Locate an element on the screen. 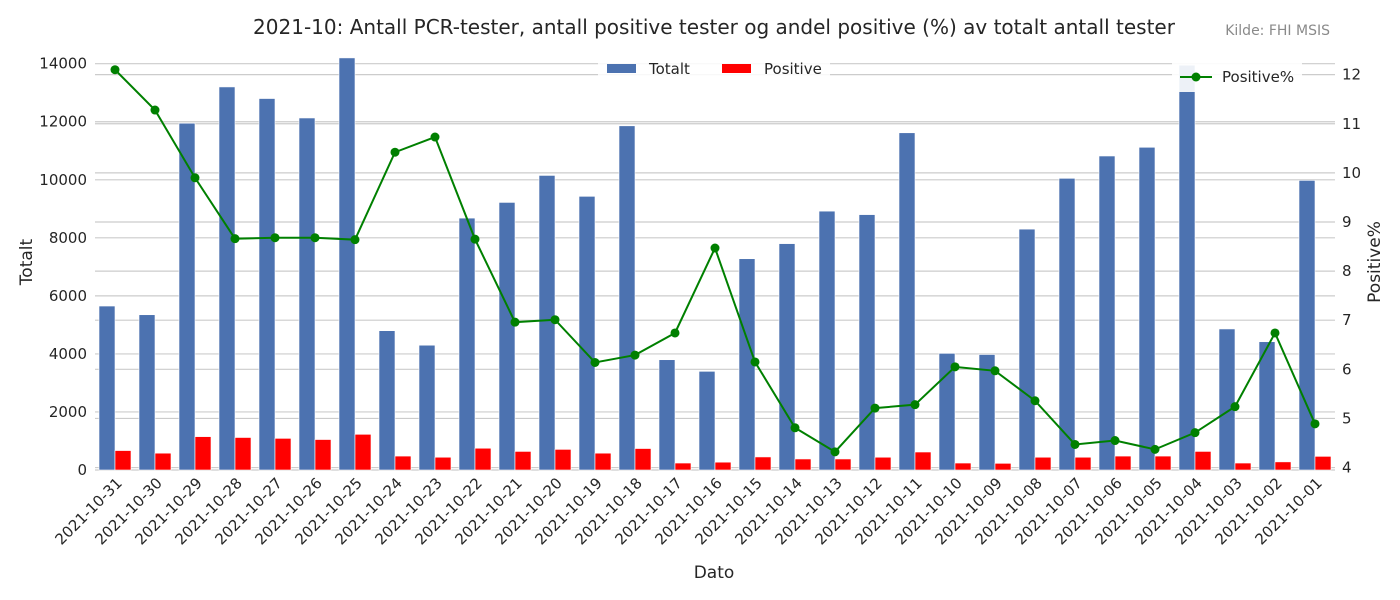 The image size is (1400, 600). y-tick-label: 10000 is located at coordinates (63, 180).